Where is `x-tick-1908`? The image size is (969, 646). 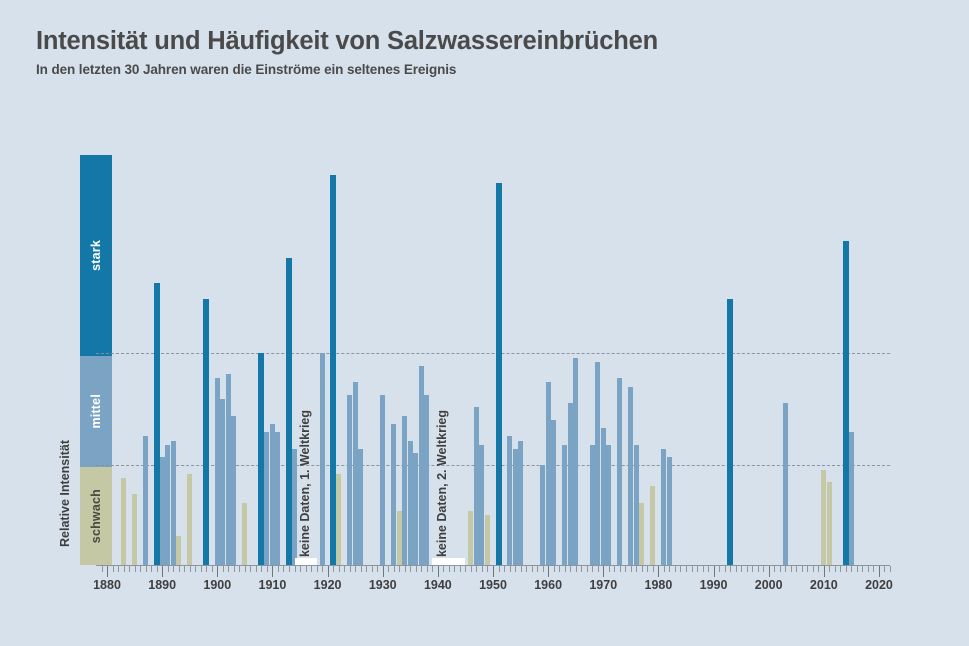
x-tick-1908 is located at coordinates (262, 569).